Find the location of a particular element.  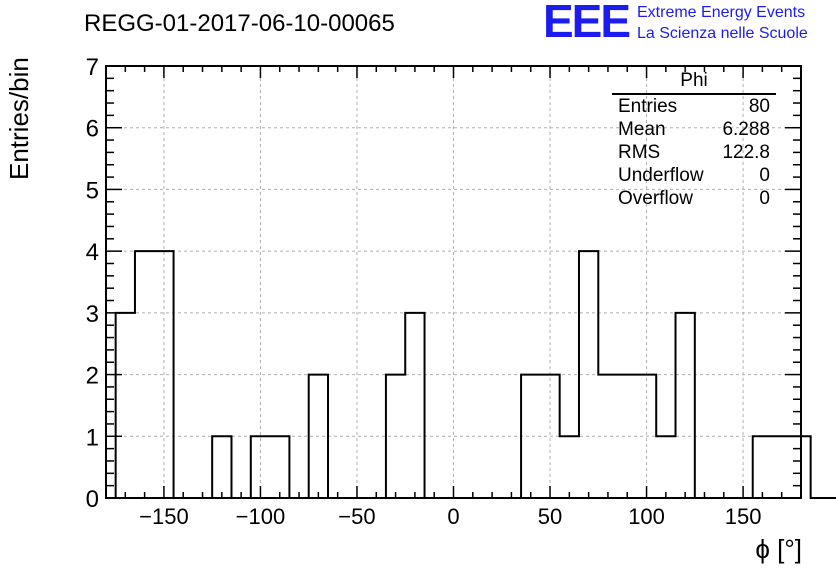

stats-row-rms: RMS 122.8 is located at coordinates (694, 152).